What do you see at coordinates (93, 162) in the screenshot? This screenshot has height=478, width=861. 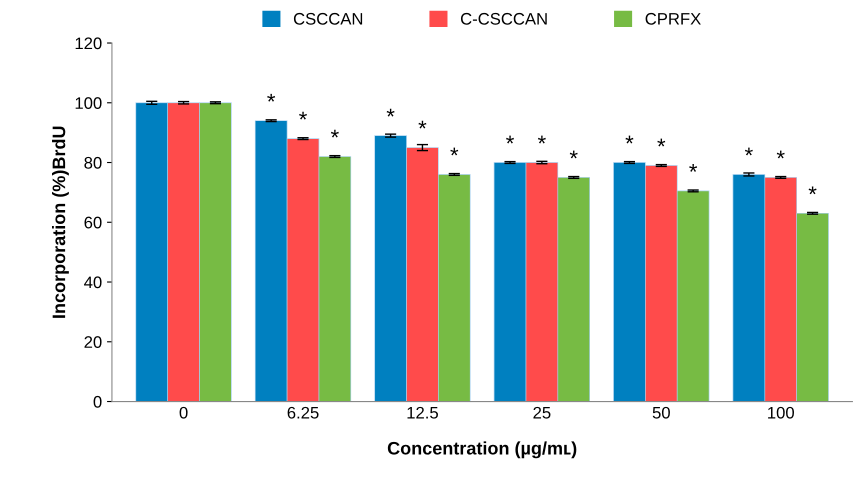 I see `y-tick-label: 80` at bounding box center [93, 162].